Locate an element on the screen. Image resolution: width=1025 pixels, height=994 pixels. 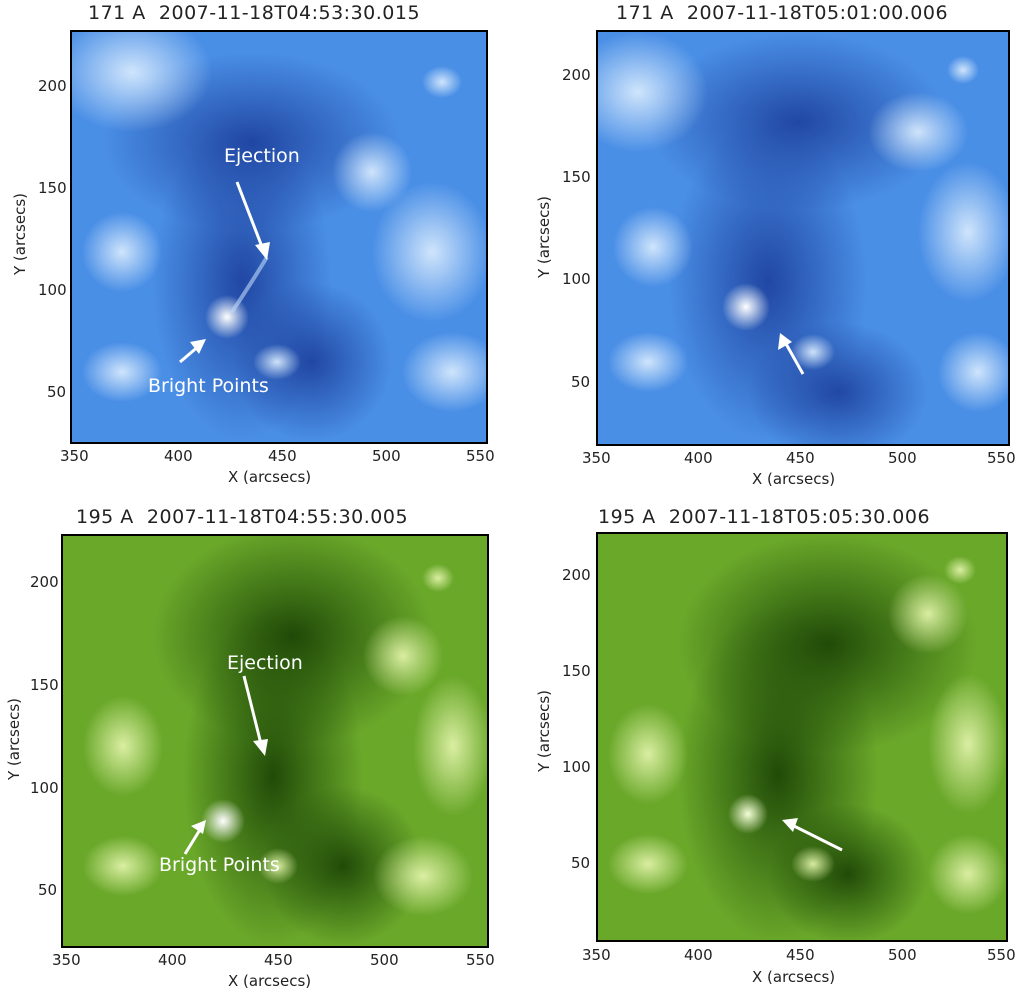
panel-title: 171 A 2007-11-18T05:01:00.006 is located at coordinates (782, 13).